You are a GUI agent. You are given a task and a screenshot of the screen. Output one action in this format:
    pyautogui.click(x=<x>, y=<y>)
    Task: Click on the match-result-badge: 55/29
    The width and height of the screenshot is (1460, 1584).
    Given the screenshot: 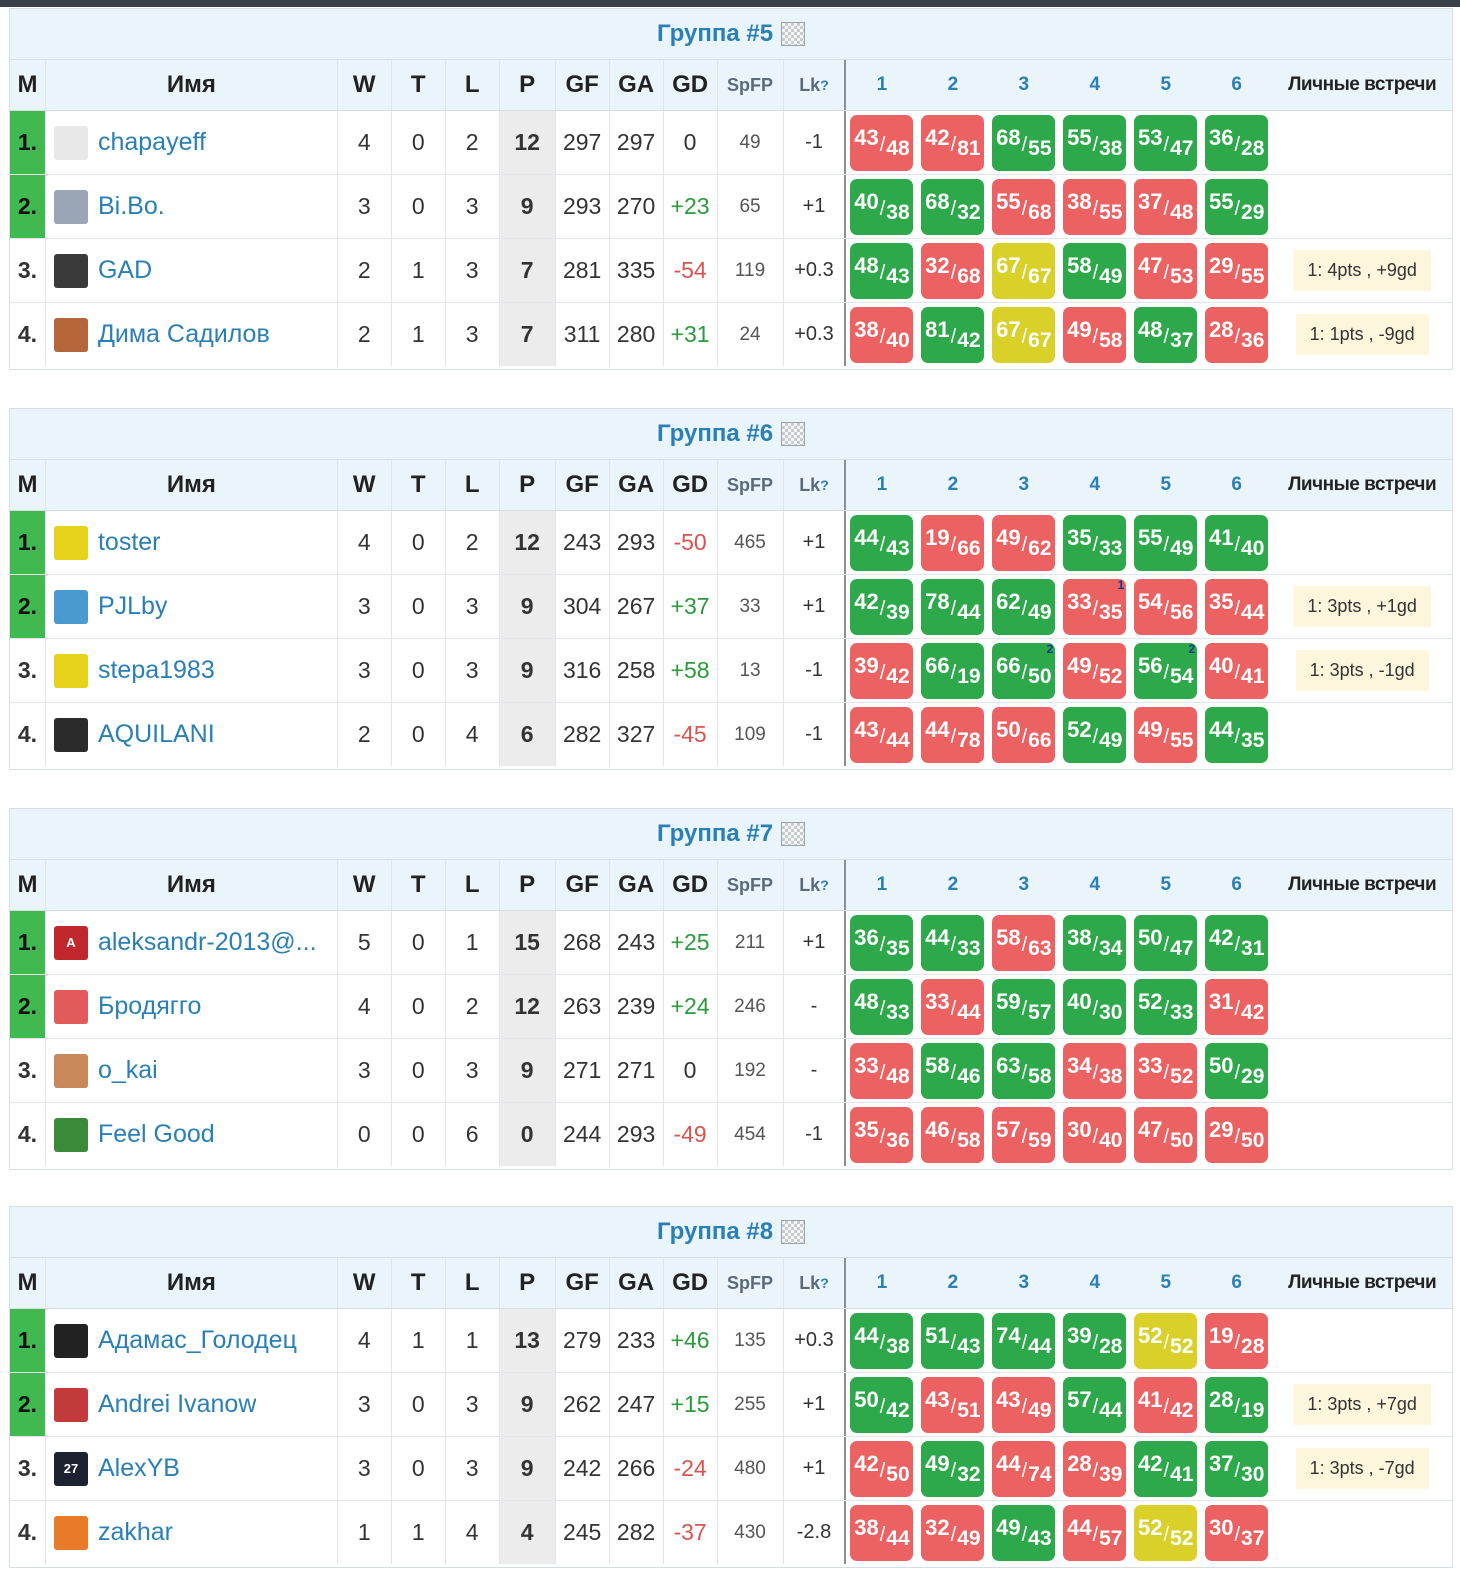 What is the action you would take?
    pyautogui.click(x=1237, y=206)
    